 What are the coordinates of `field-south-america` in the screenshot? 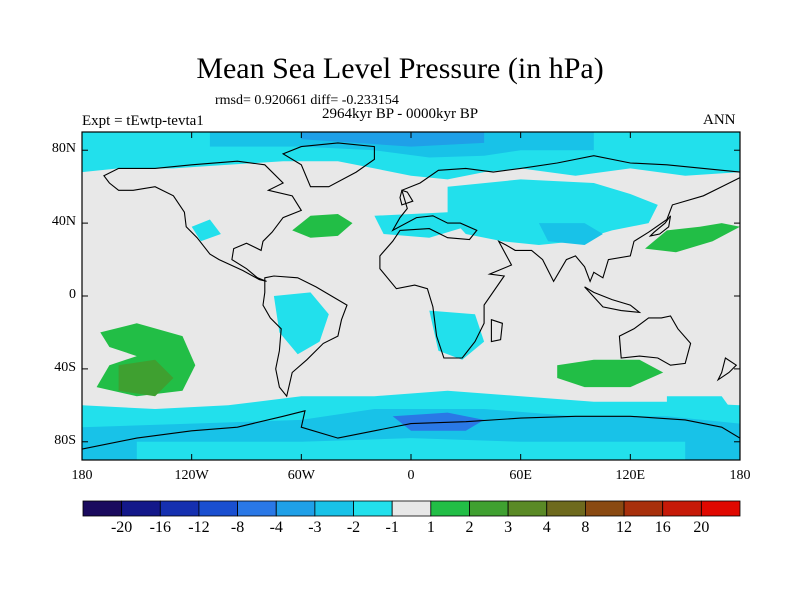 It's located at (301, 323).